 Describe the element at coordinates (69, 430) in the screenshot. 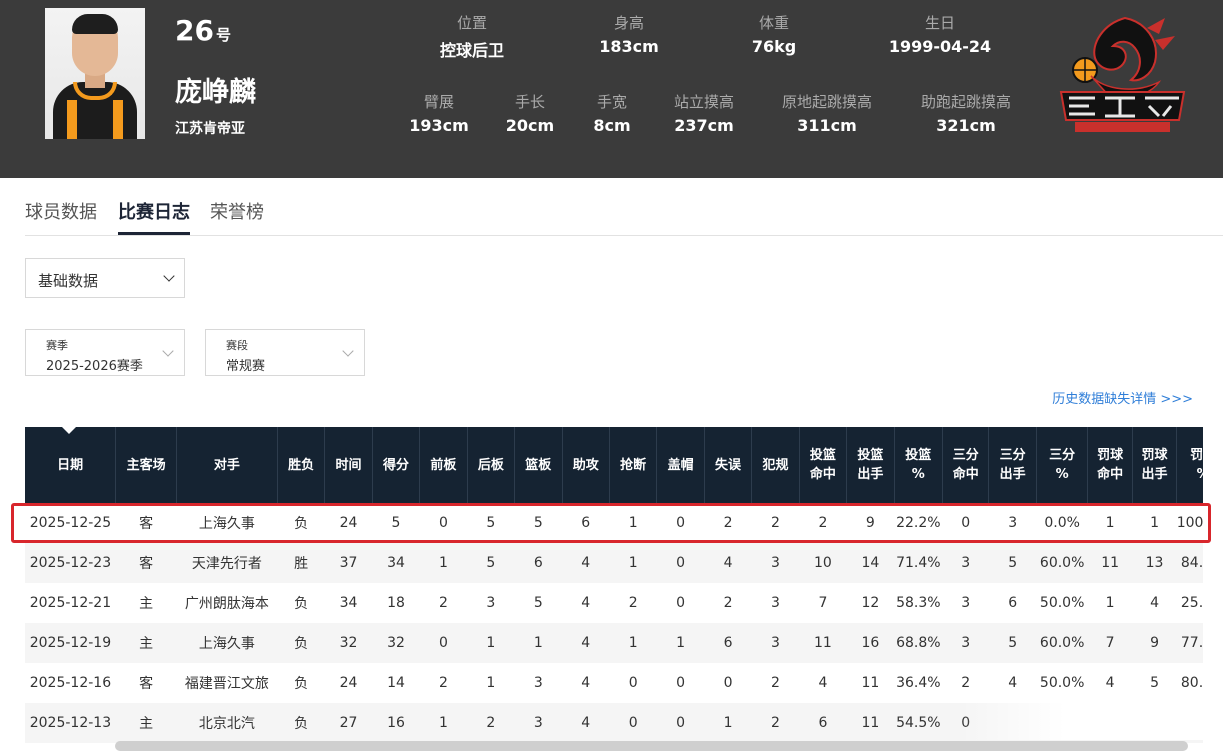

I see `sort-indicator-icon` at that location.